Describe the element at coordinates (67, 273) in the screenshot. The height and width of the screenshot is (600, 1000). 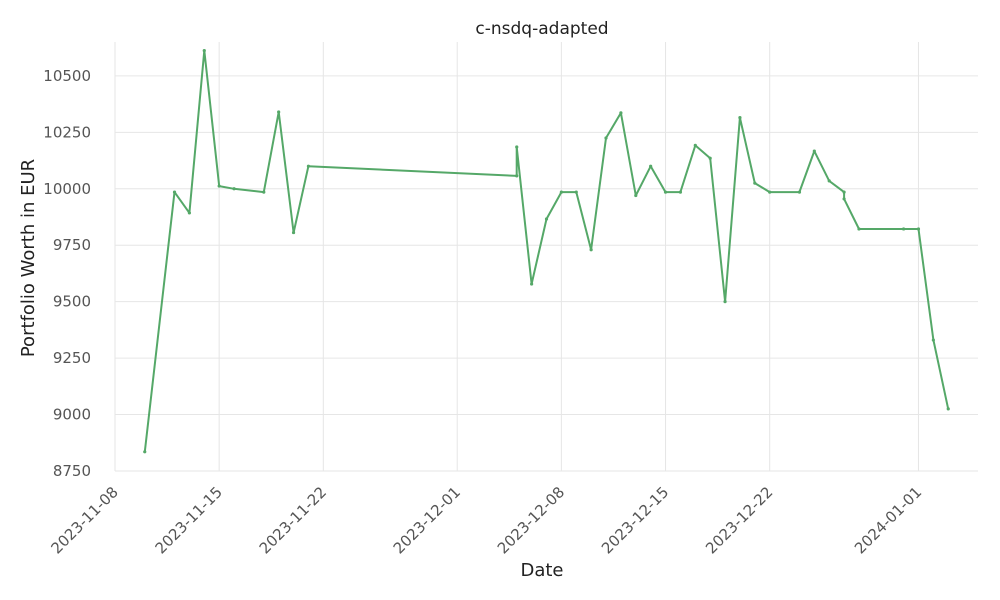
I see `y-axis: 8750 9000 9250 9500 9750 10000 10250 10500` at that location.